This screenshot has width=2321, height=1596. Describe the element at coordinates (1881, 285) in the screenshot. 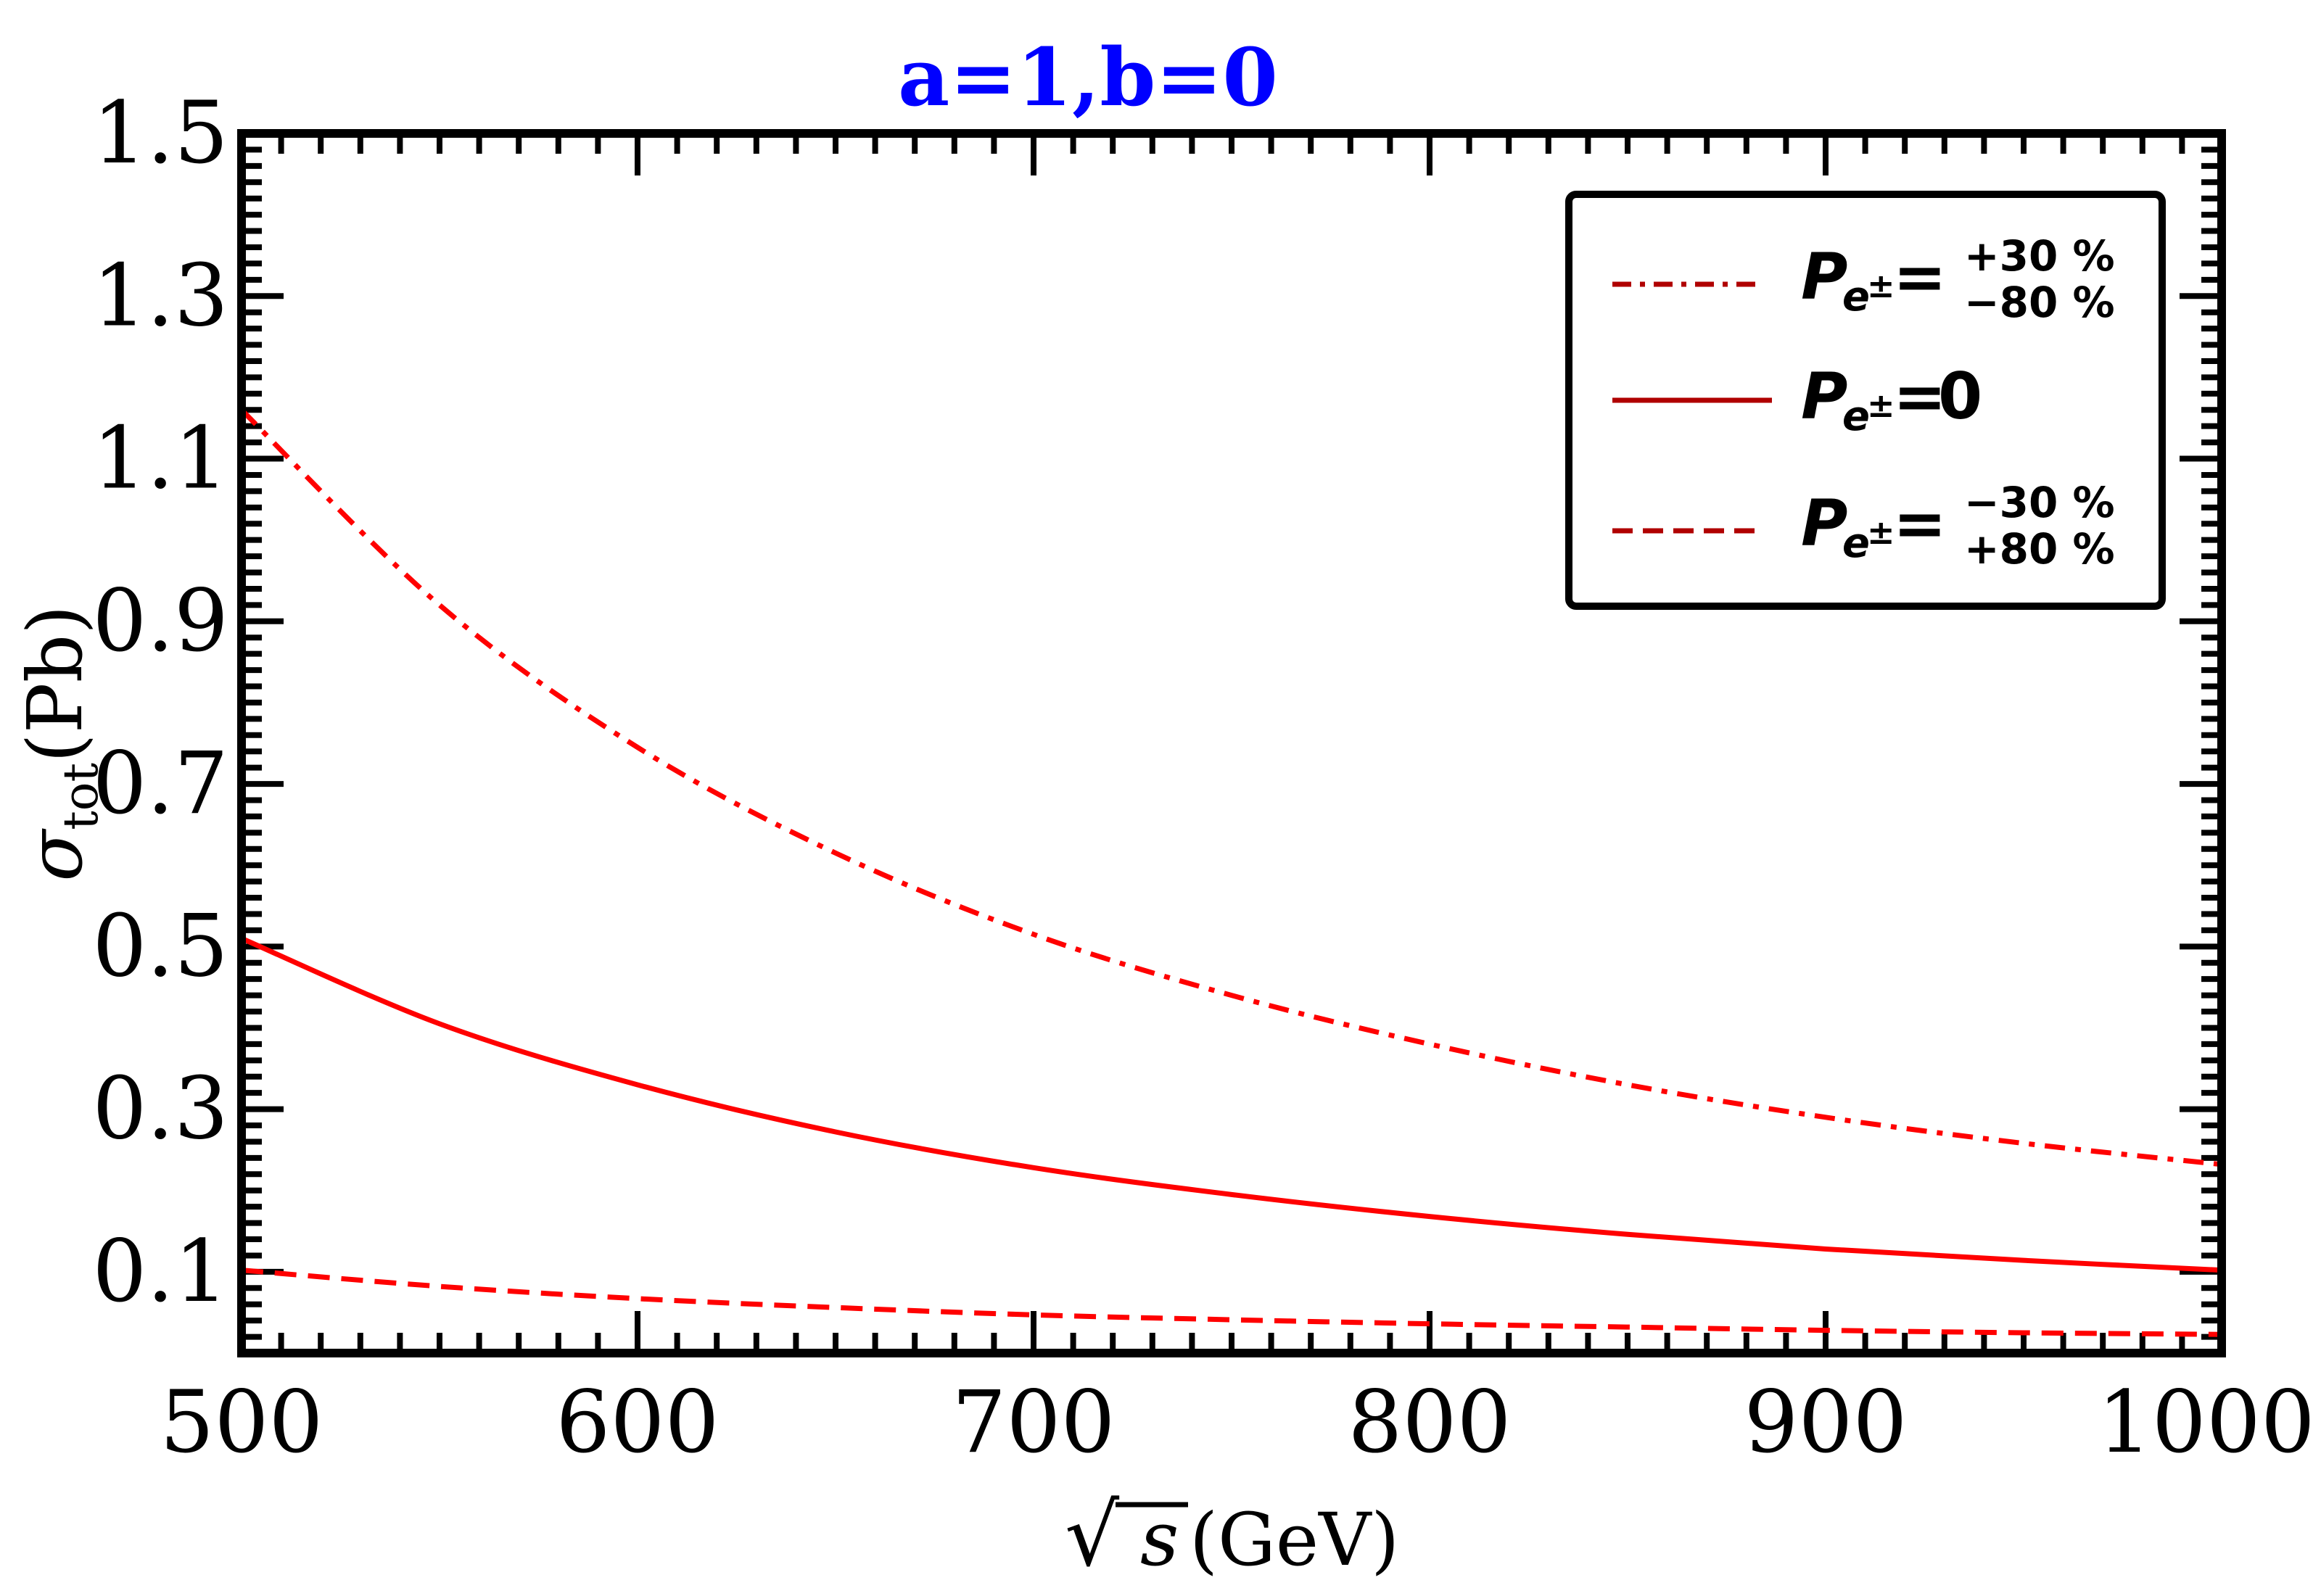

I see `legend-label-1-subsup: ±` at that location.